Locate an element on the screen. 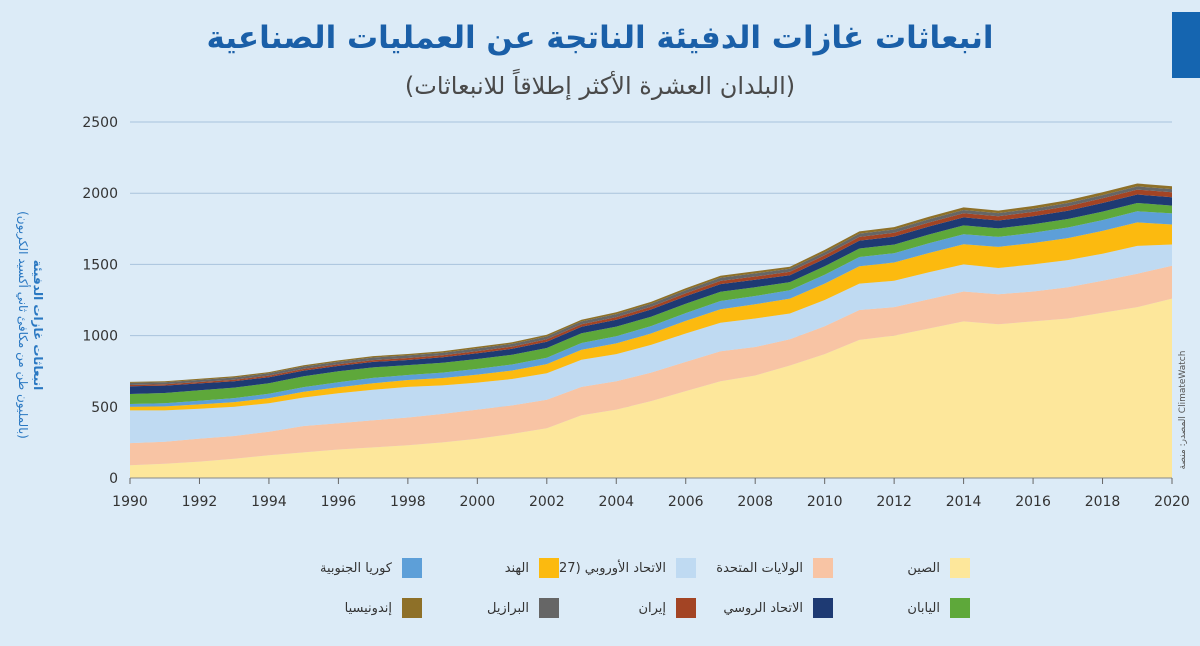 The width and height of the screenshot is (1200, 646). y-tick-label: 2000 is located at coordinates (100, 194).